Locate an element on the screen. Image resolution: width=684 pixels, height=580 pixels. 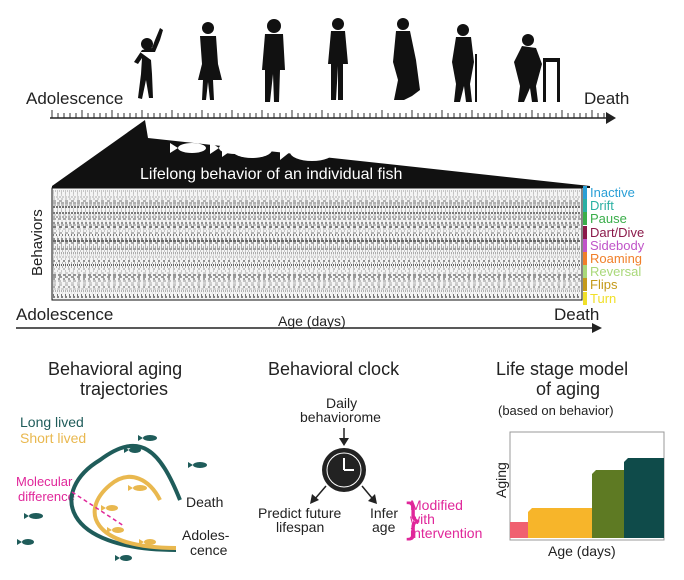
life-stage-title-line2: of aging is located at coordinates (568, 389).